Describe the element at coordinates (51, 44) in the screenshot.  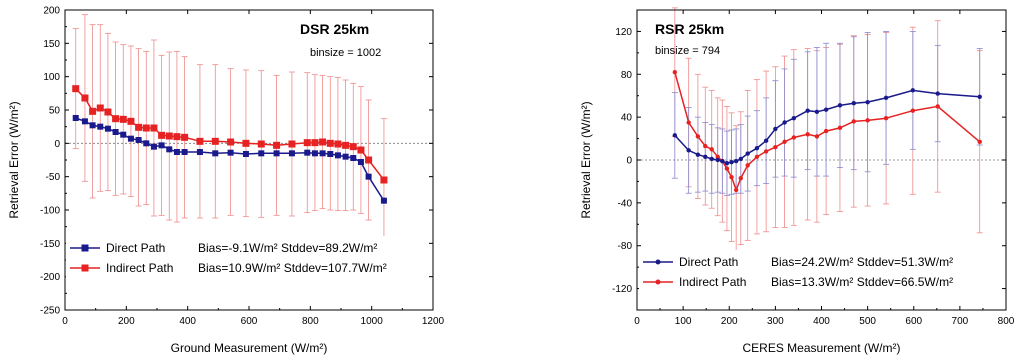
I see `y-tick-label: 150` at that location.